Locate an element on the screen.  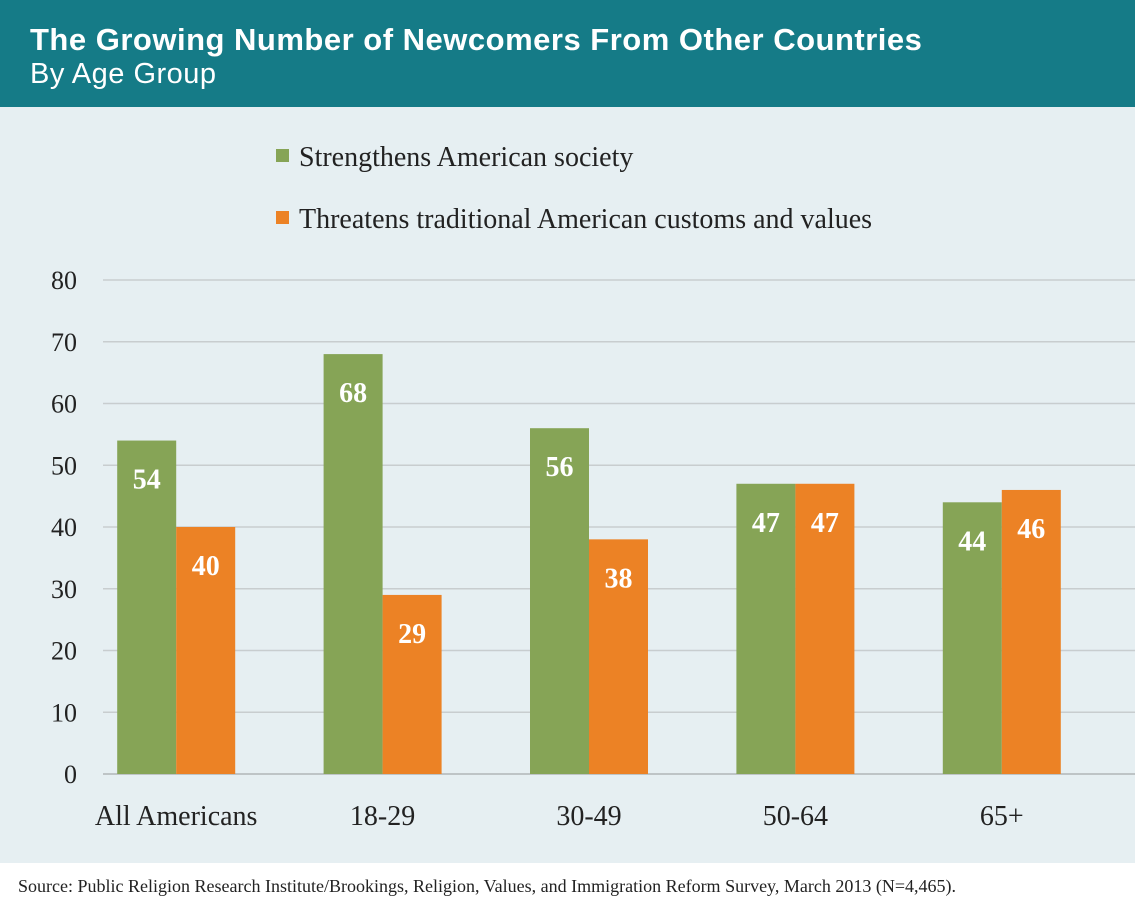
y-tick-label: 30 is located at coordinates (64, 589).